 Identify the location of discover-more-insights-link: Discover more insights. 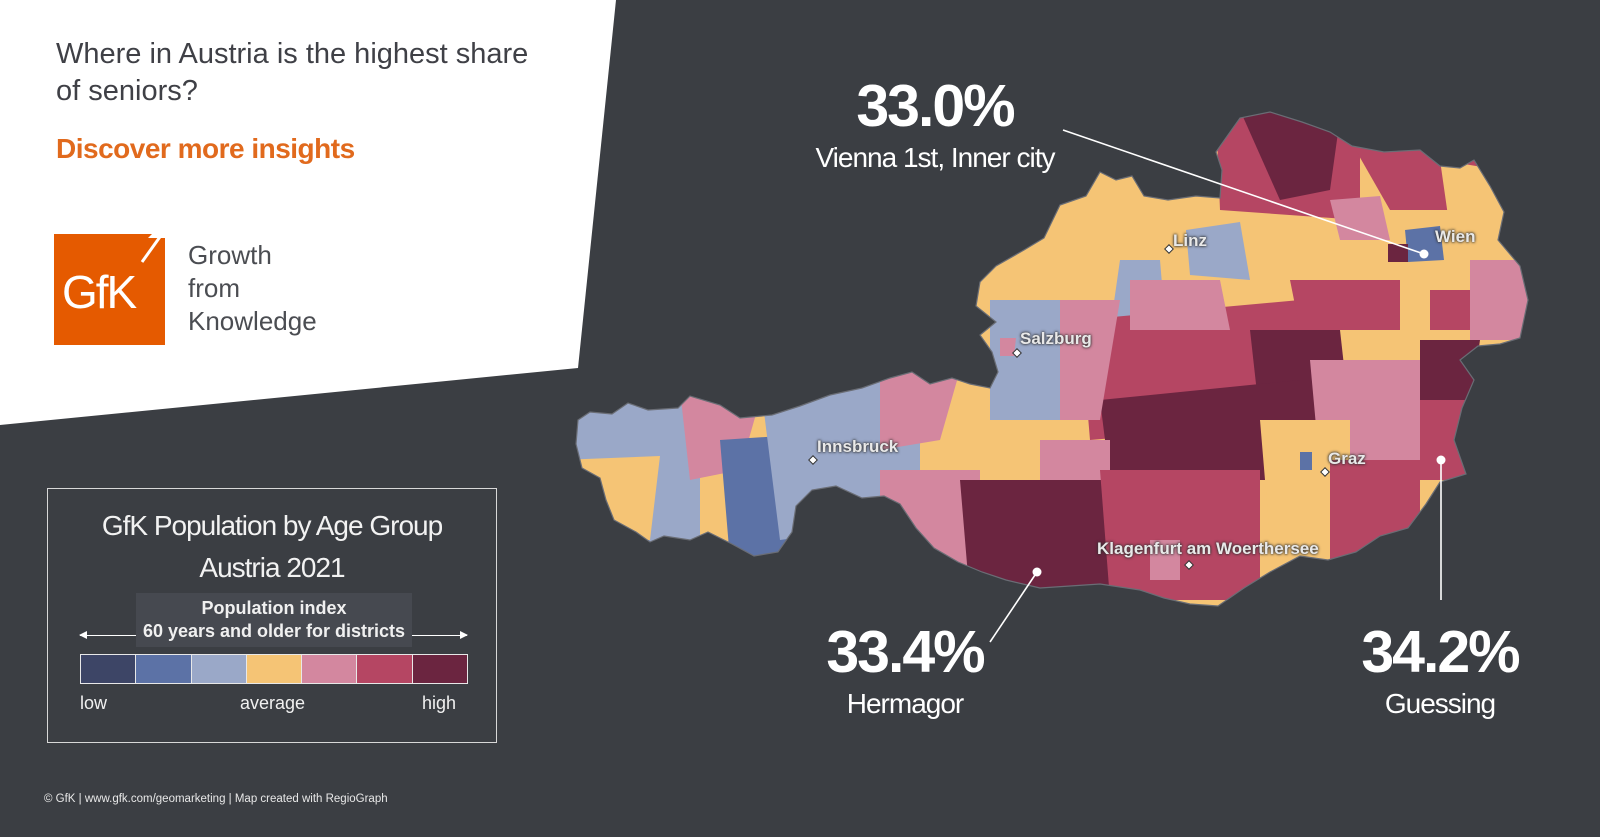
(205, 148).